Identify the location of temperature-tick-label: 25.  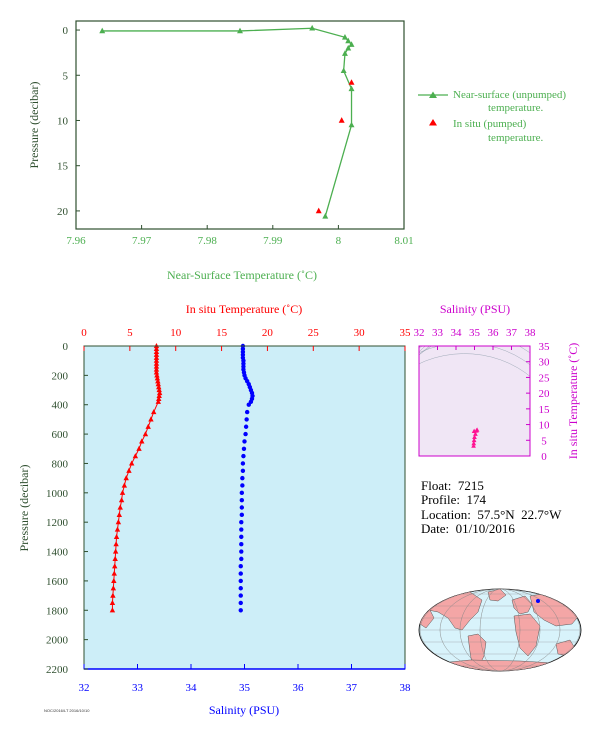
(314, 333).